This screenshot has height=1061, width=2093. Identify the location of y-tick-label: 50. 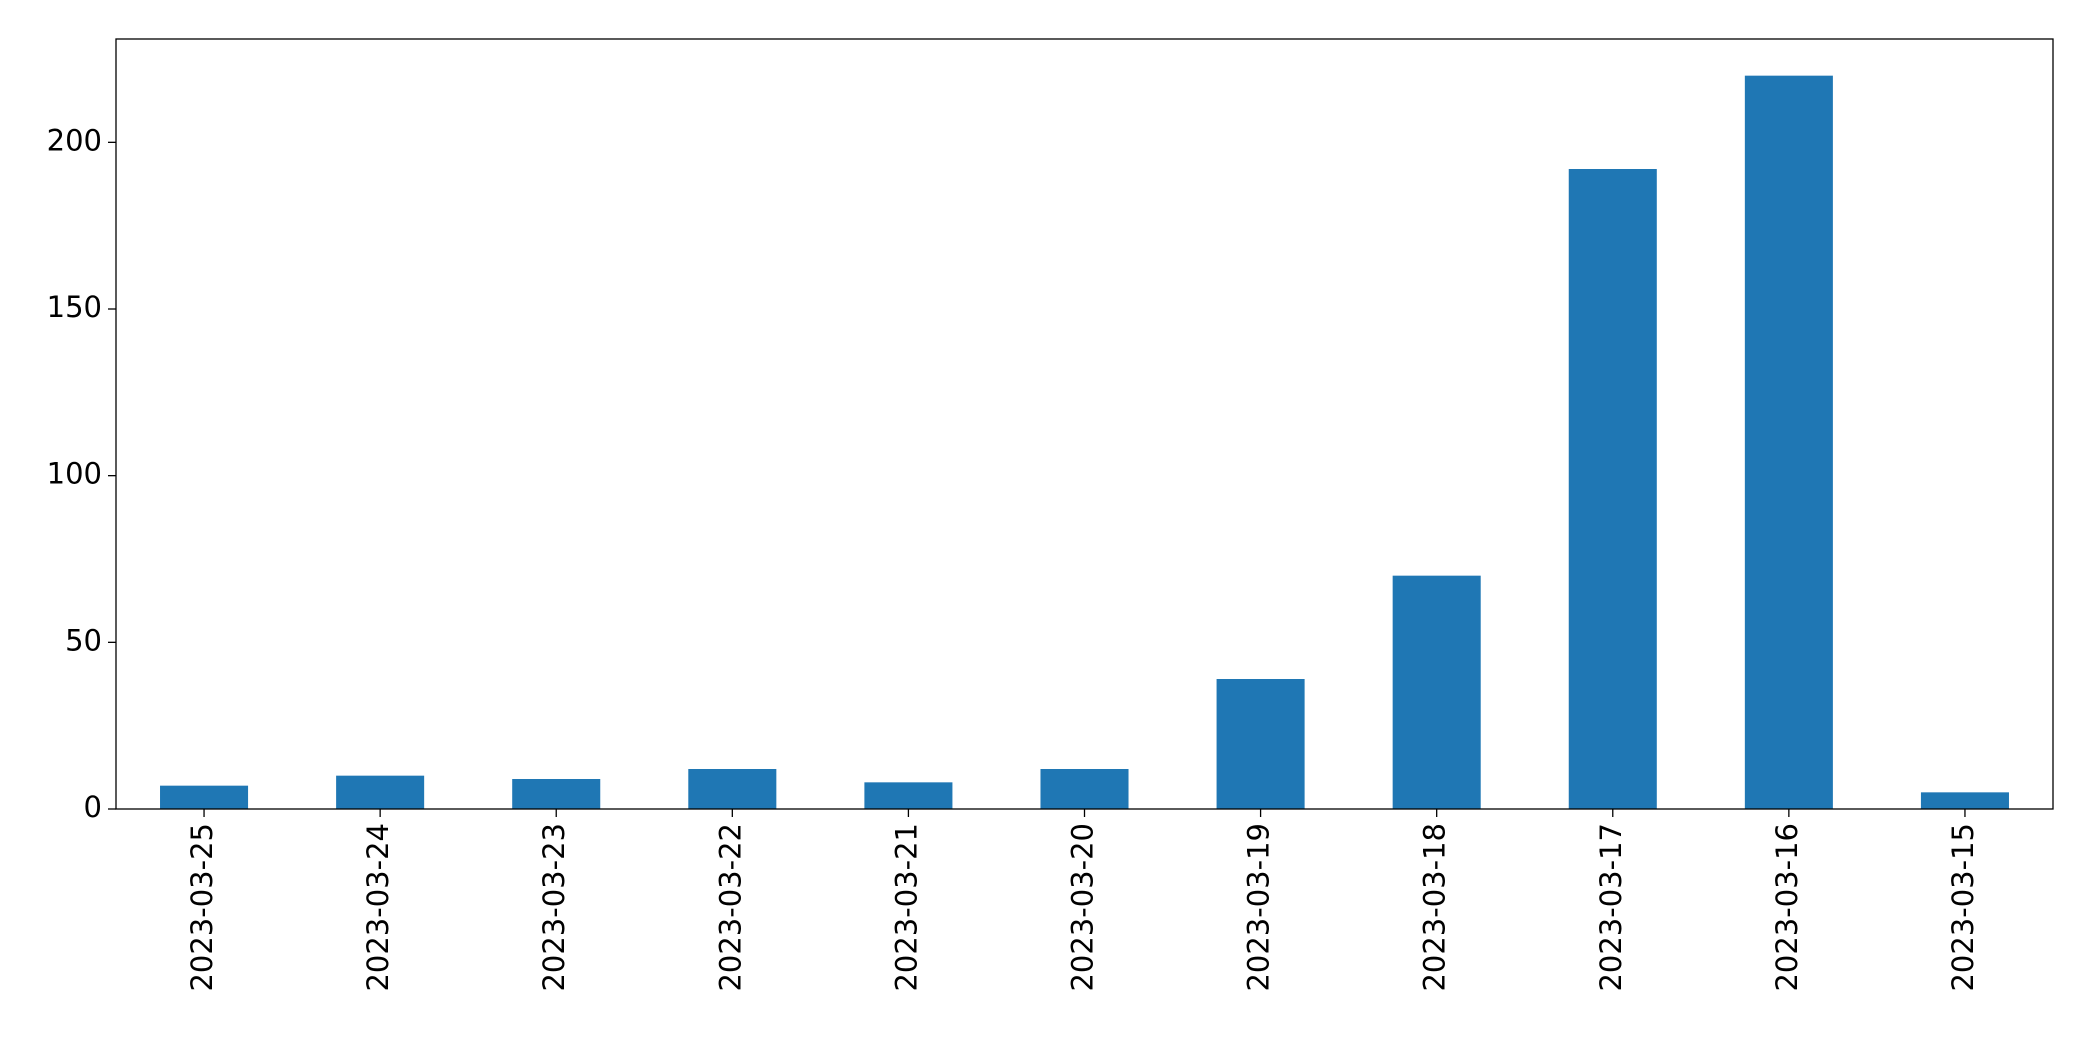
(83, 640).